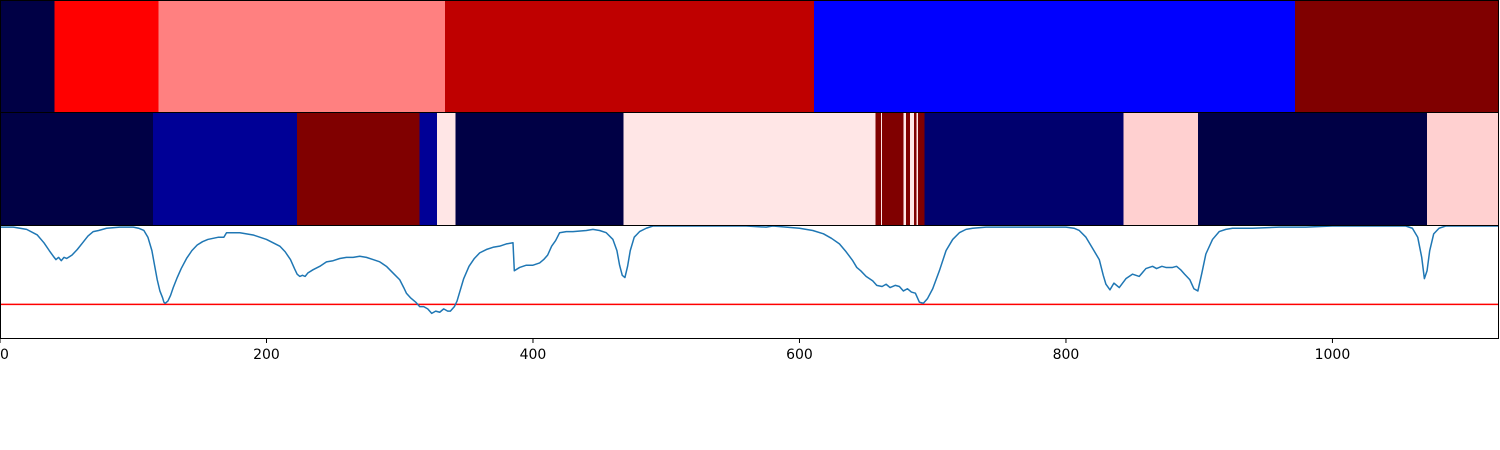  What do you see at coordinates (1333, 355) in the screenshot?
I see `x-tick-label-5: 1000` at bounding box center [1333, 355].